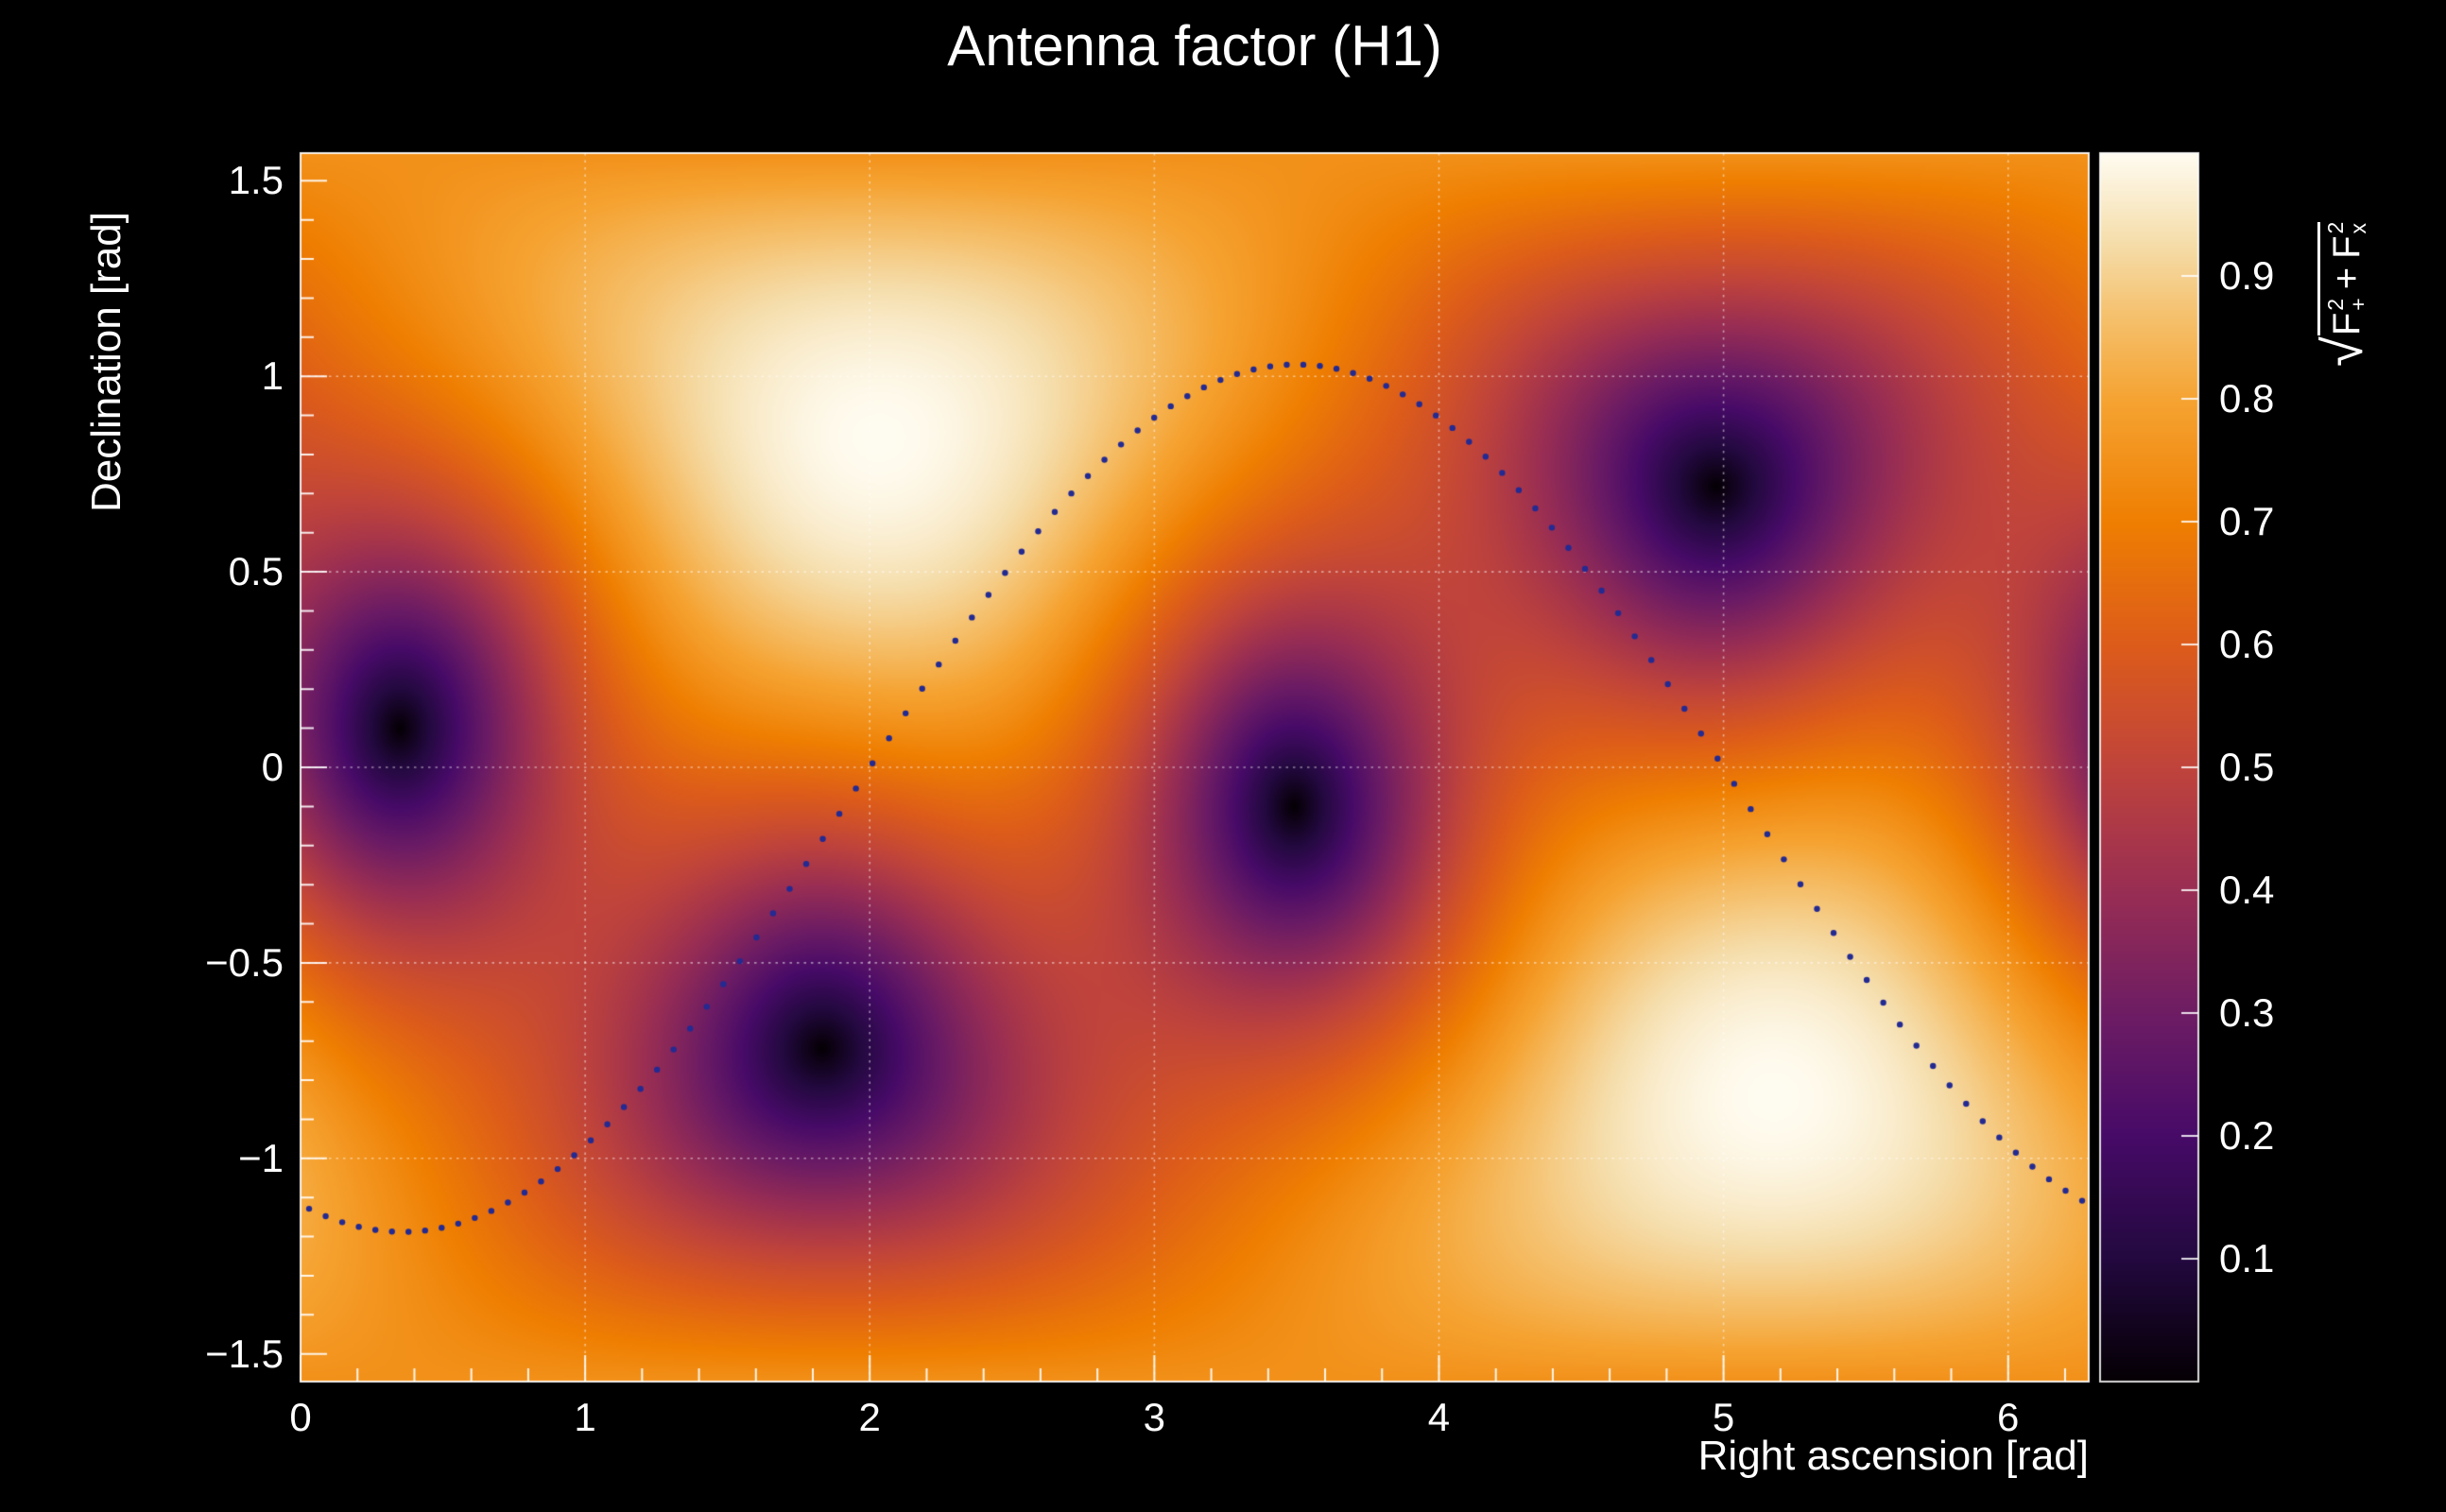 Image resolution: width=2446 pixels, height=1512 pixels. What do you see at coordinates (272, 767) in the screenshot?
I see `y-axis-tick-label: 0` at bounding box center [272, 767].